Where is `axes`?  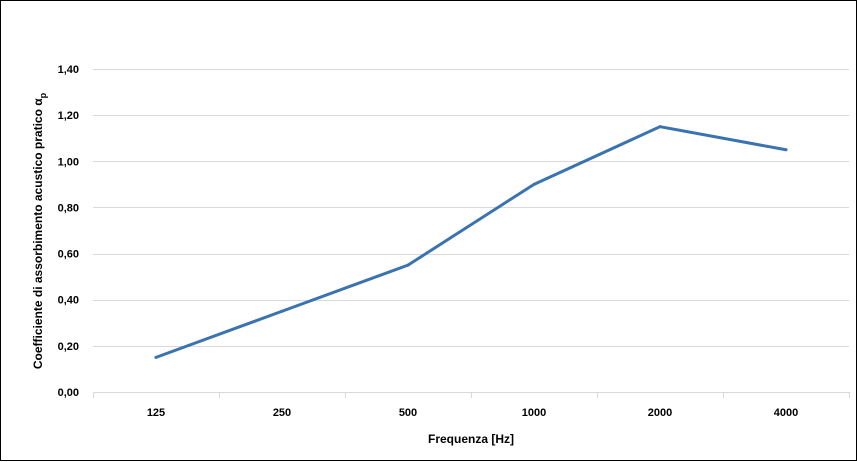 axes is located at coordinates (471, 395).